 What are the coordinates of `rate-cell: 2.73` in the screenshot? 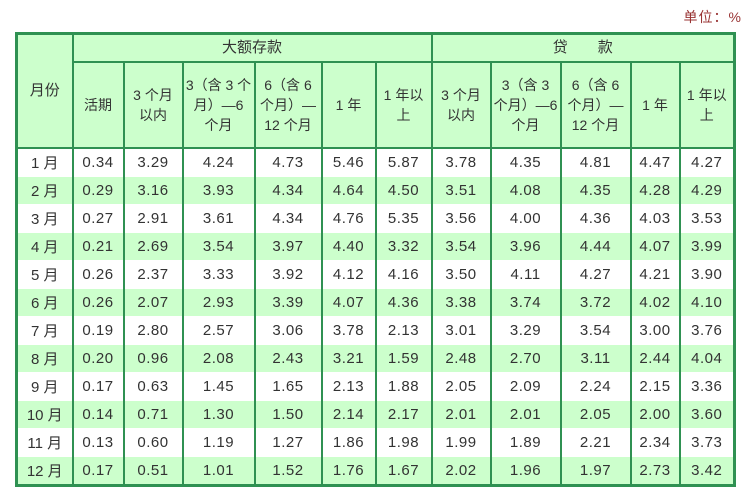 It's located at (655, 471).